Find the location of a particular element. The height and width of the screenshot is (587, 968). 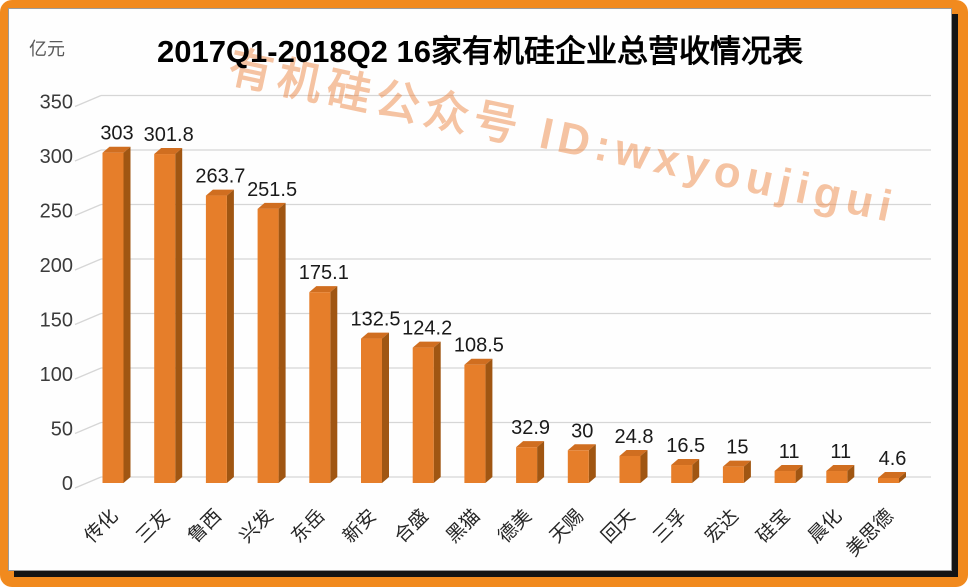

x-category-label: 新安 is located at coordinates (360, 526).